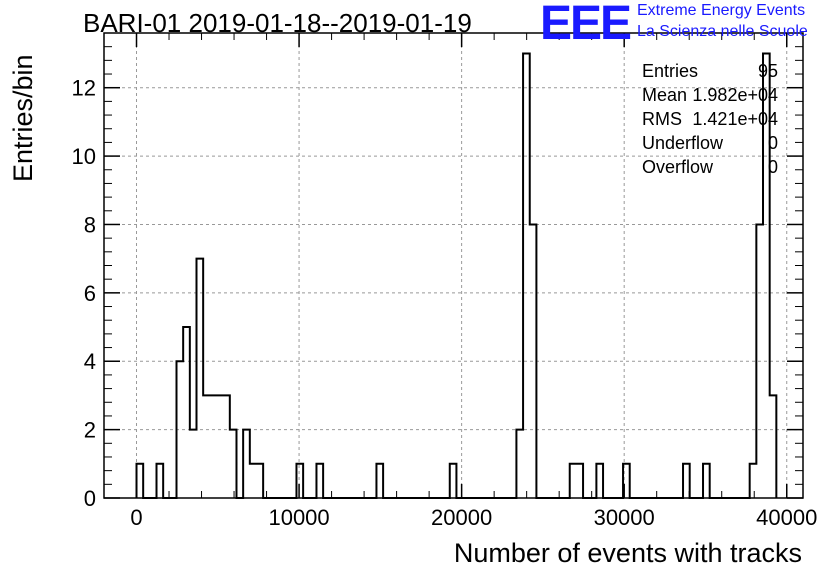 The width and height of the screenshot is (836, 572). What do you see at coordinates (712, 71) in the screenshot?
I see `stat-row-entries: Entries 95` at bounding box center [712, 71].